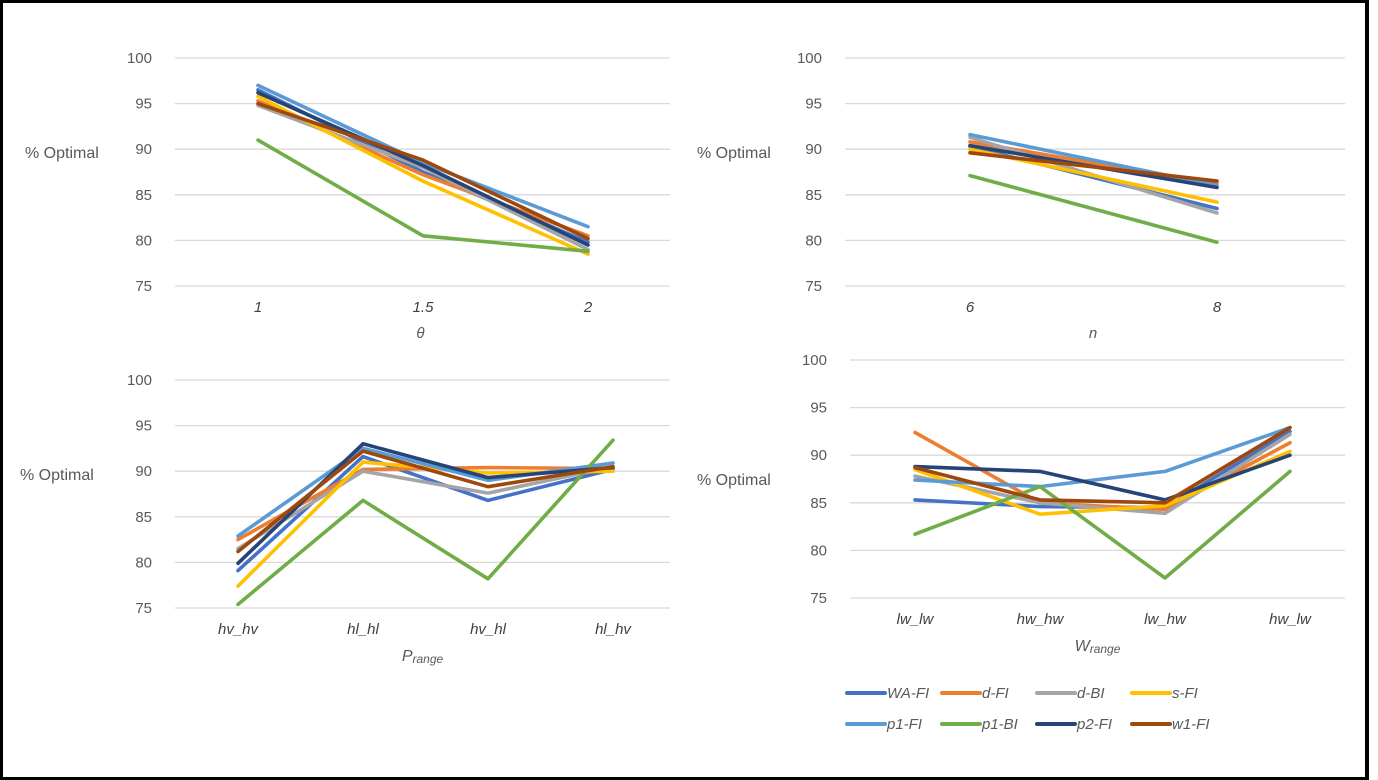 The image size is (1378, 780). Describe the element at coordinates (1170, 724) in the screenshot. I see `legend-item-w1-FI: w1-FI` at that location.